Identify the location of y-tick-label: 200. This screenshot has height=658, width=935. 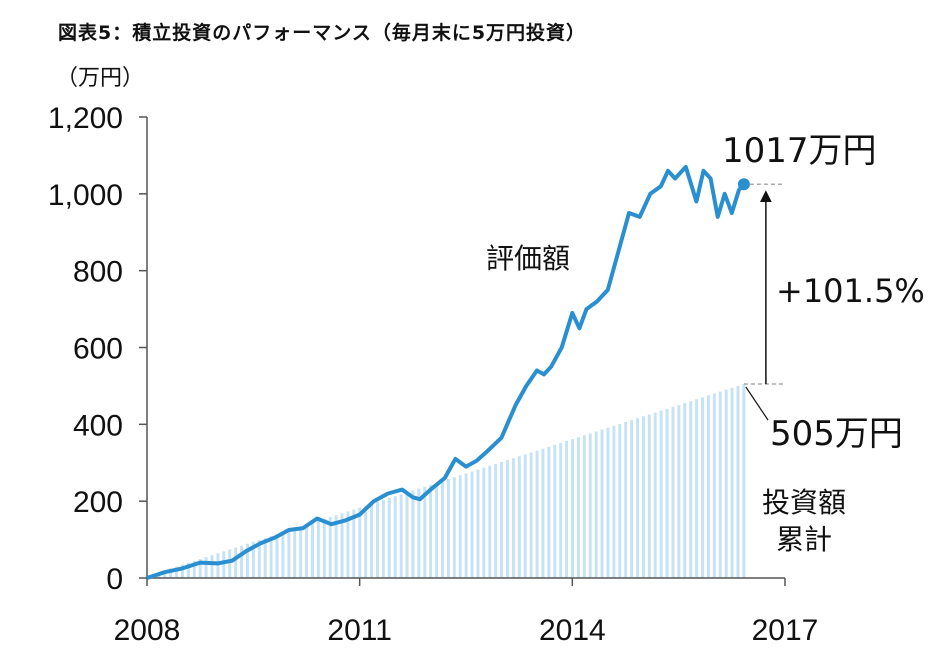
(98, 502).